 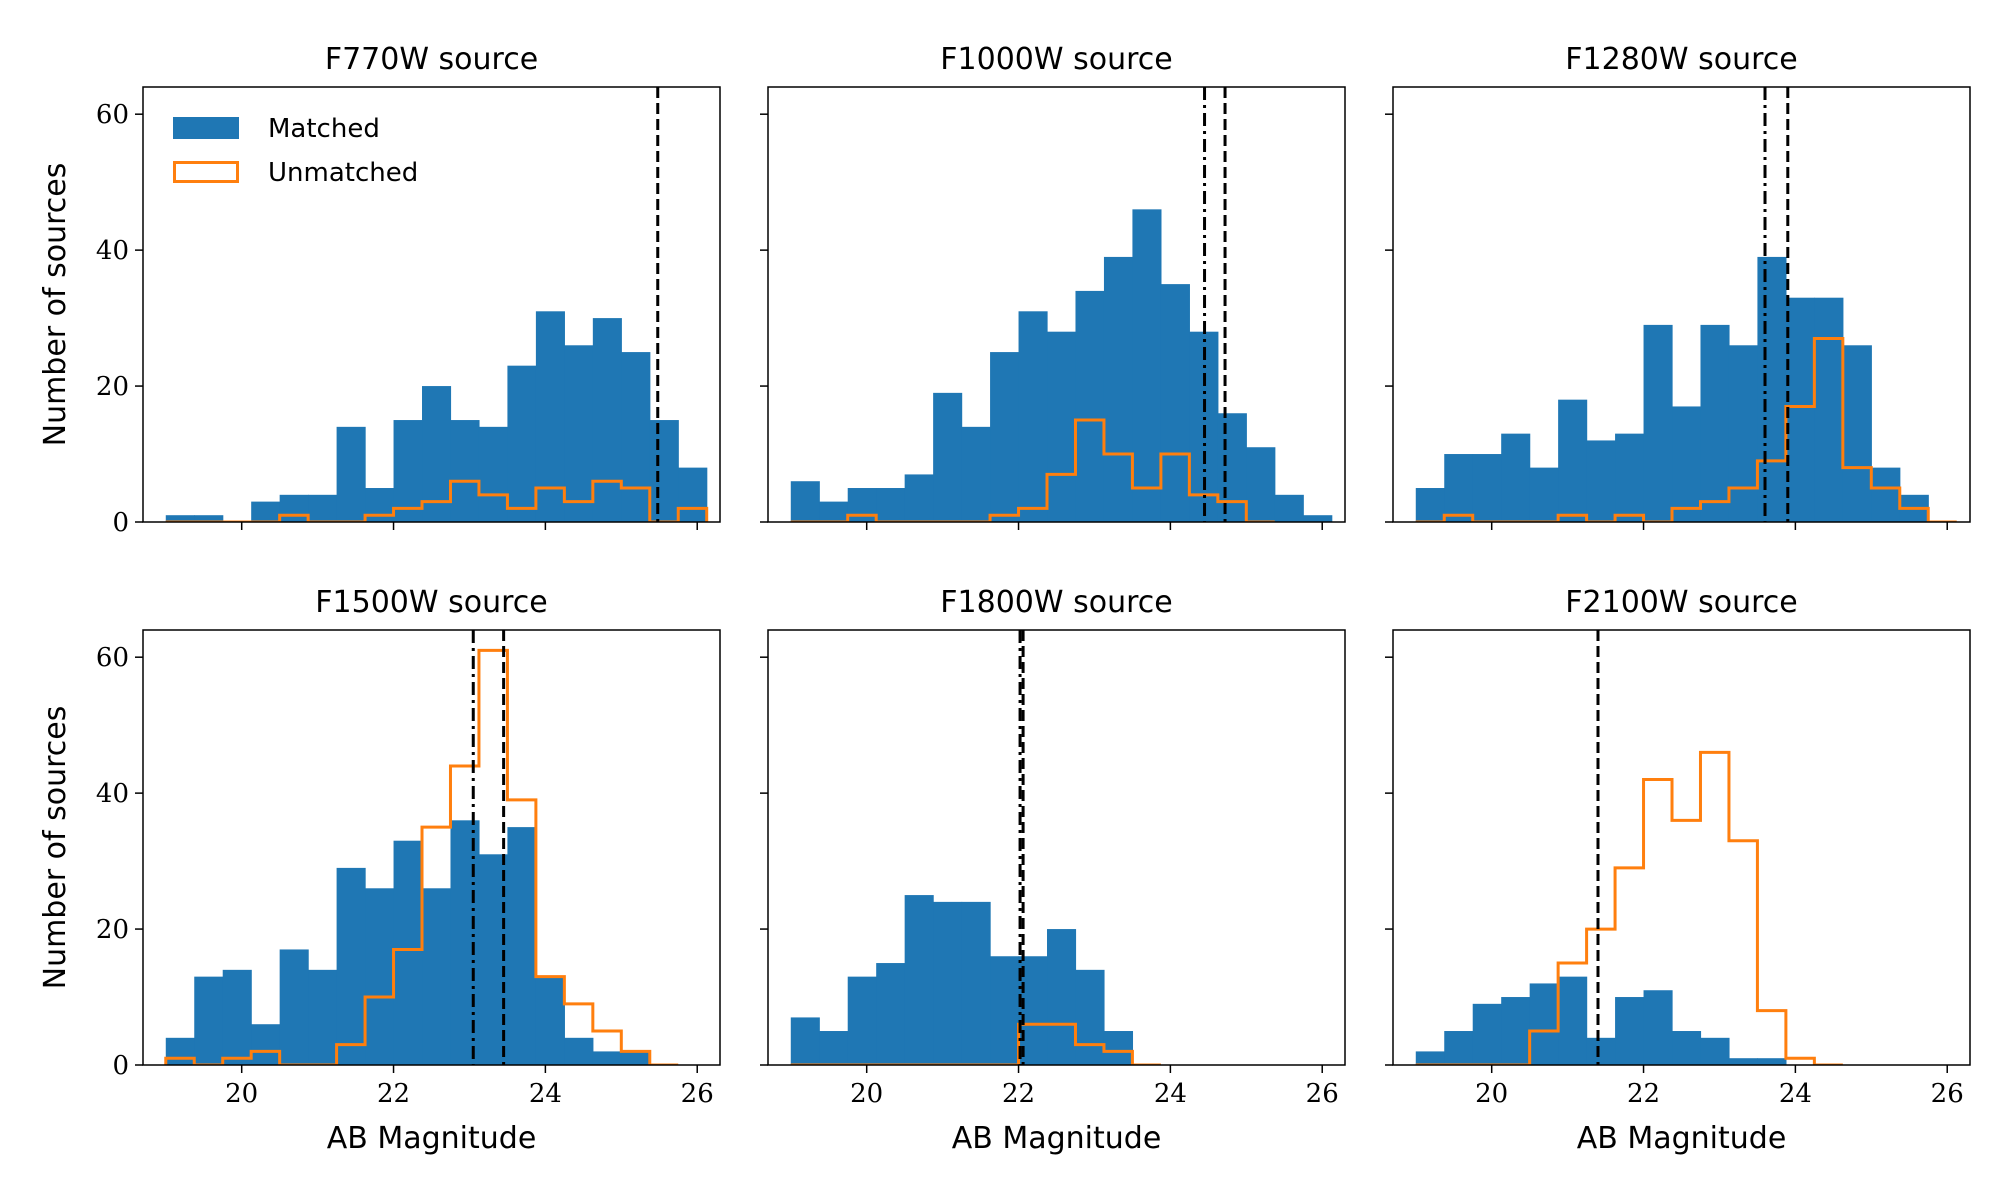 I want to click on panel-5: 20 22 24 26 F1800W source AB Magnitude, so click(x=1053, y=870).